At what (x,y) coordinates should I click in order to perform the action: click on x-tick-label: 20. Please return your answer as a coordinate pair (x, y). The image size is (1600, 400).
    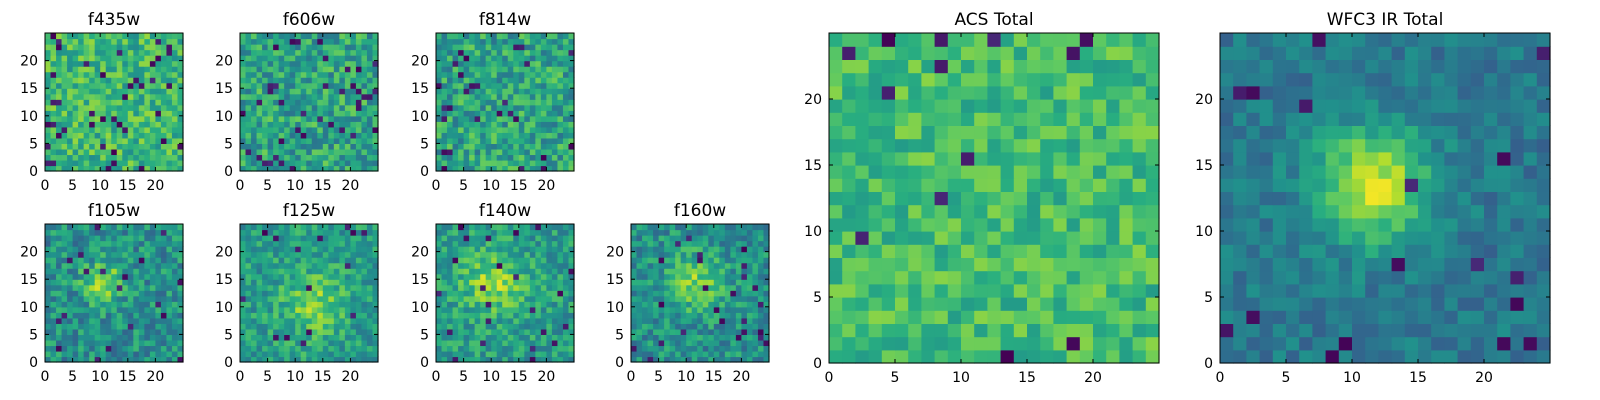
    Looking at the image, I should click on (546, 186).